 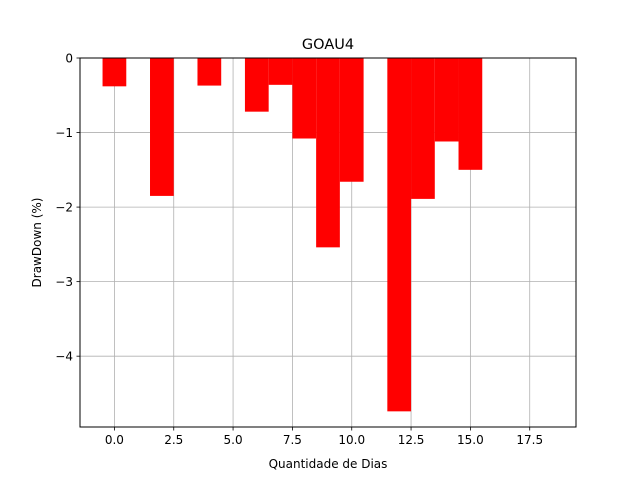 What do you see at coordinates (64, 133) in the screenshot?
I see `y-tick-label: −1` at bounding box center [64, 133].